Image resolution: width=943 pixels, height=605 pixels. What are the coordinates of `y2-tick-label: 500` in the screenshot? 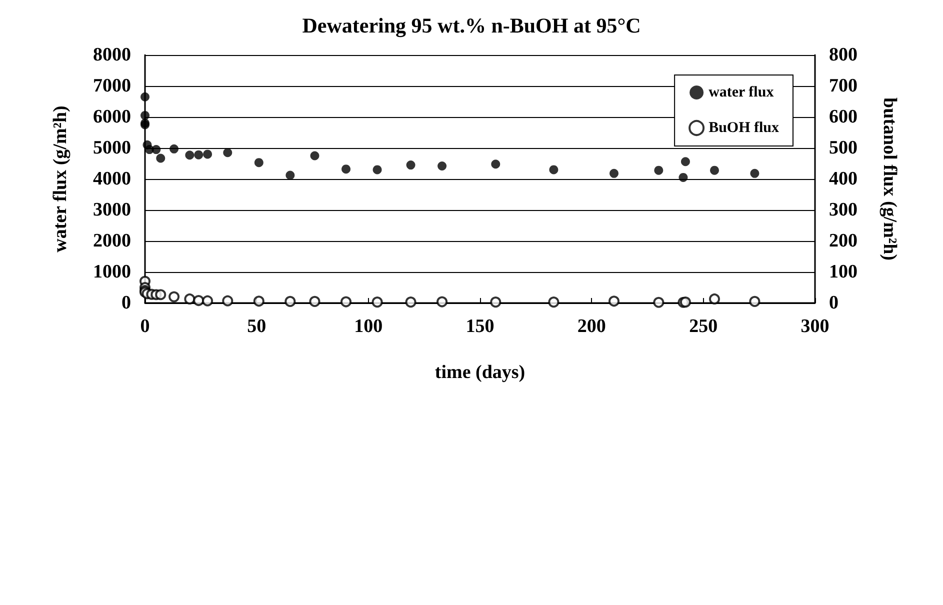 It's located at (843, 148).